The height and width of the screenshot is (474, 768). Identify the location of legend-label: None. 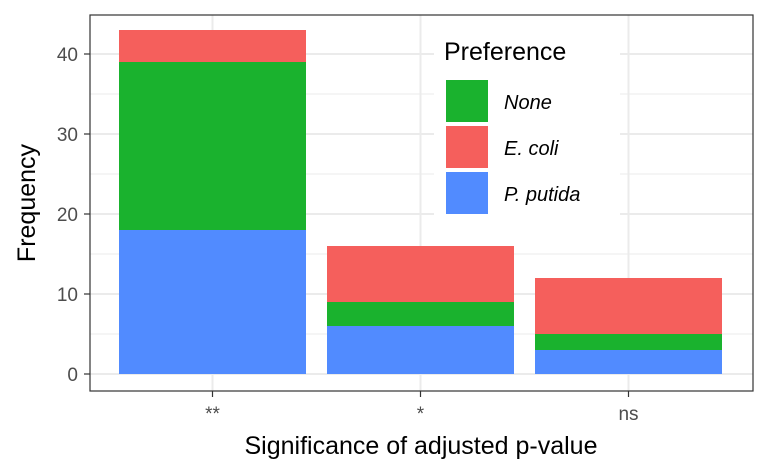
(528, 103).